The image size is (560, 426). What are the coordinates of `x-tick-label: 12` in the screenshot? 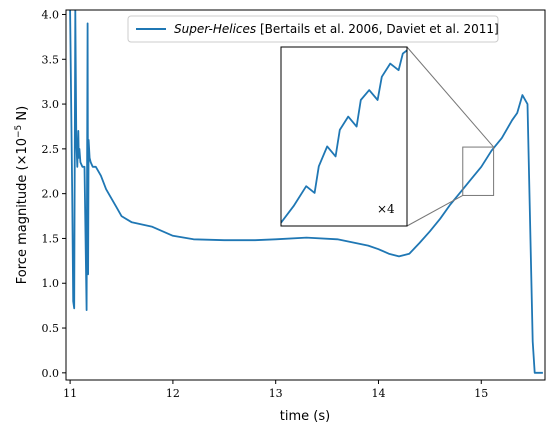 It's located at (173, 393).